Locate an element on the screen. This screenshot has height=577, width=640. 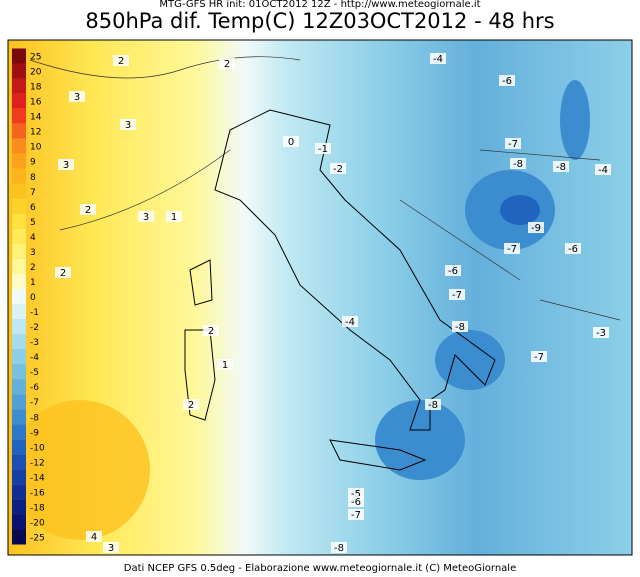
colorbar-label: 8 is located at coordinates (33, 178).